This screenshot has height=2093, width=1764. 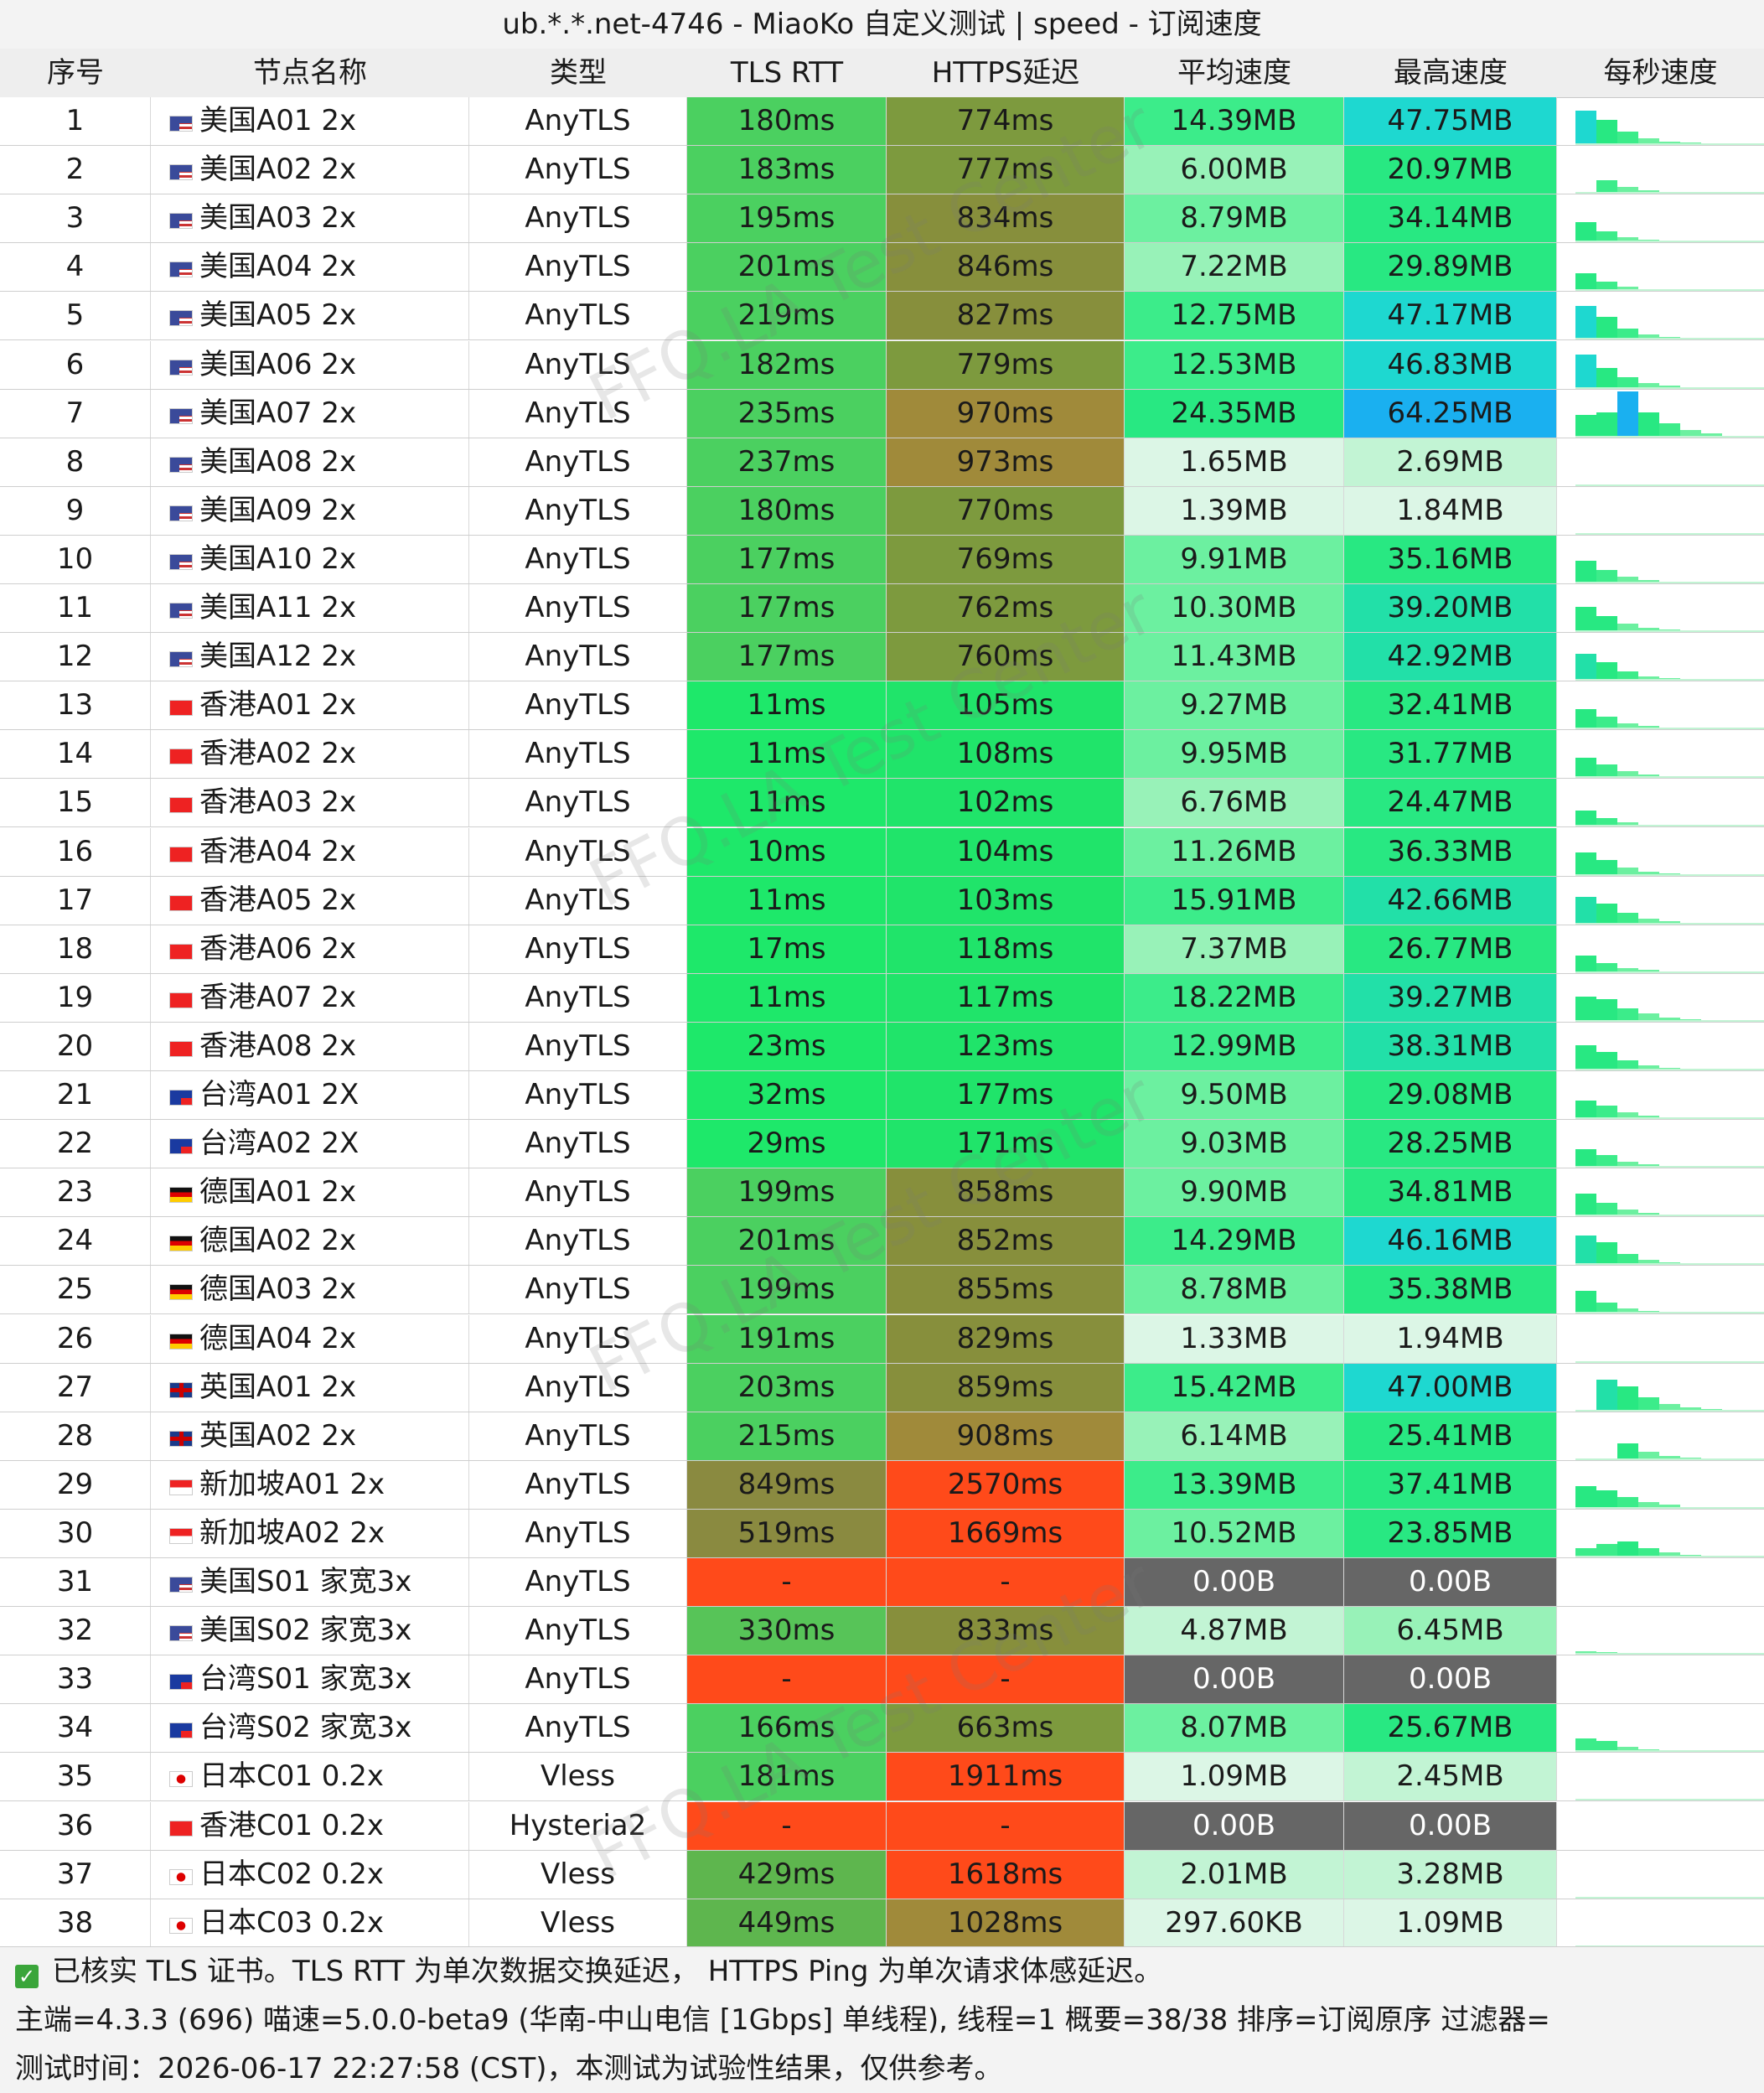 I want to click on table-row: 22 台湾A02 2X AnyTLS 29ms 171ms 9.03MB 28.25MB, so click(x=882, y=1144).